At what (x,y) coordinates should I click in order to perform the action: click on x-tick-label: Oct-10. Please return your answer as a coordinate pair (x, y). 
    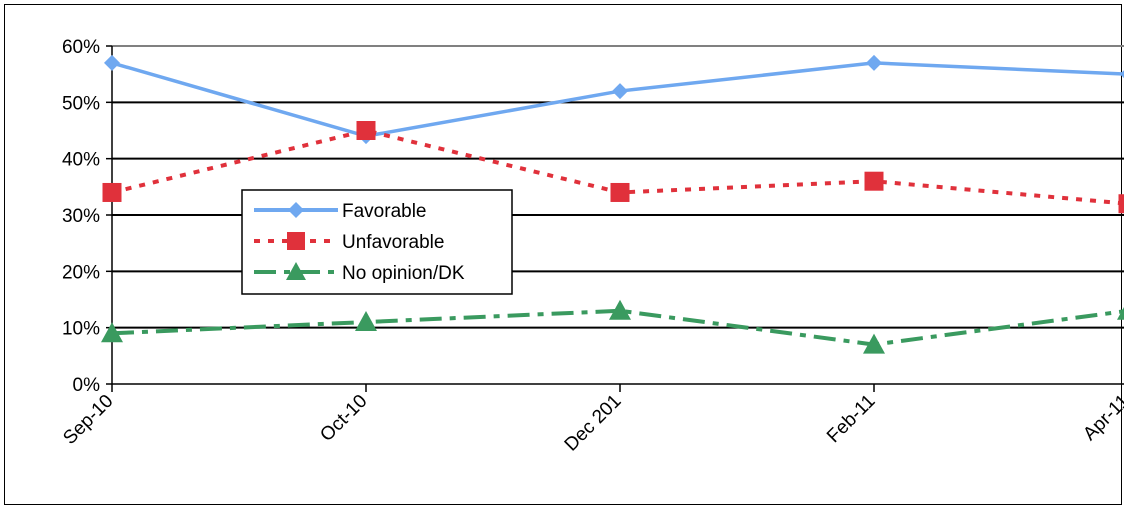
    Looking at the image, I should click on (343, 418).